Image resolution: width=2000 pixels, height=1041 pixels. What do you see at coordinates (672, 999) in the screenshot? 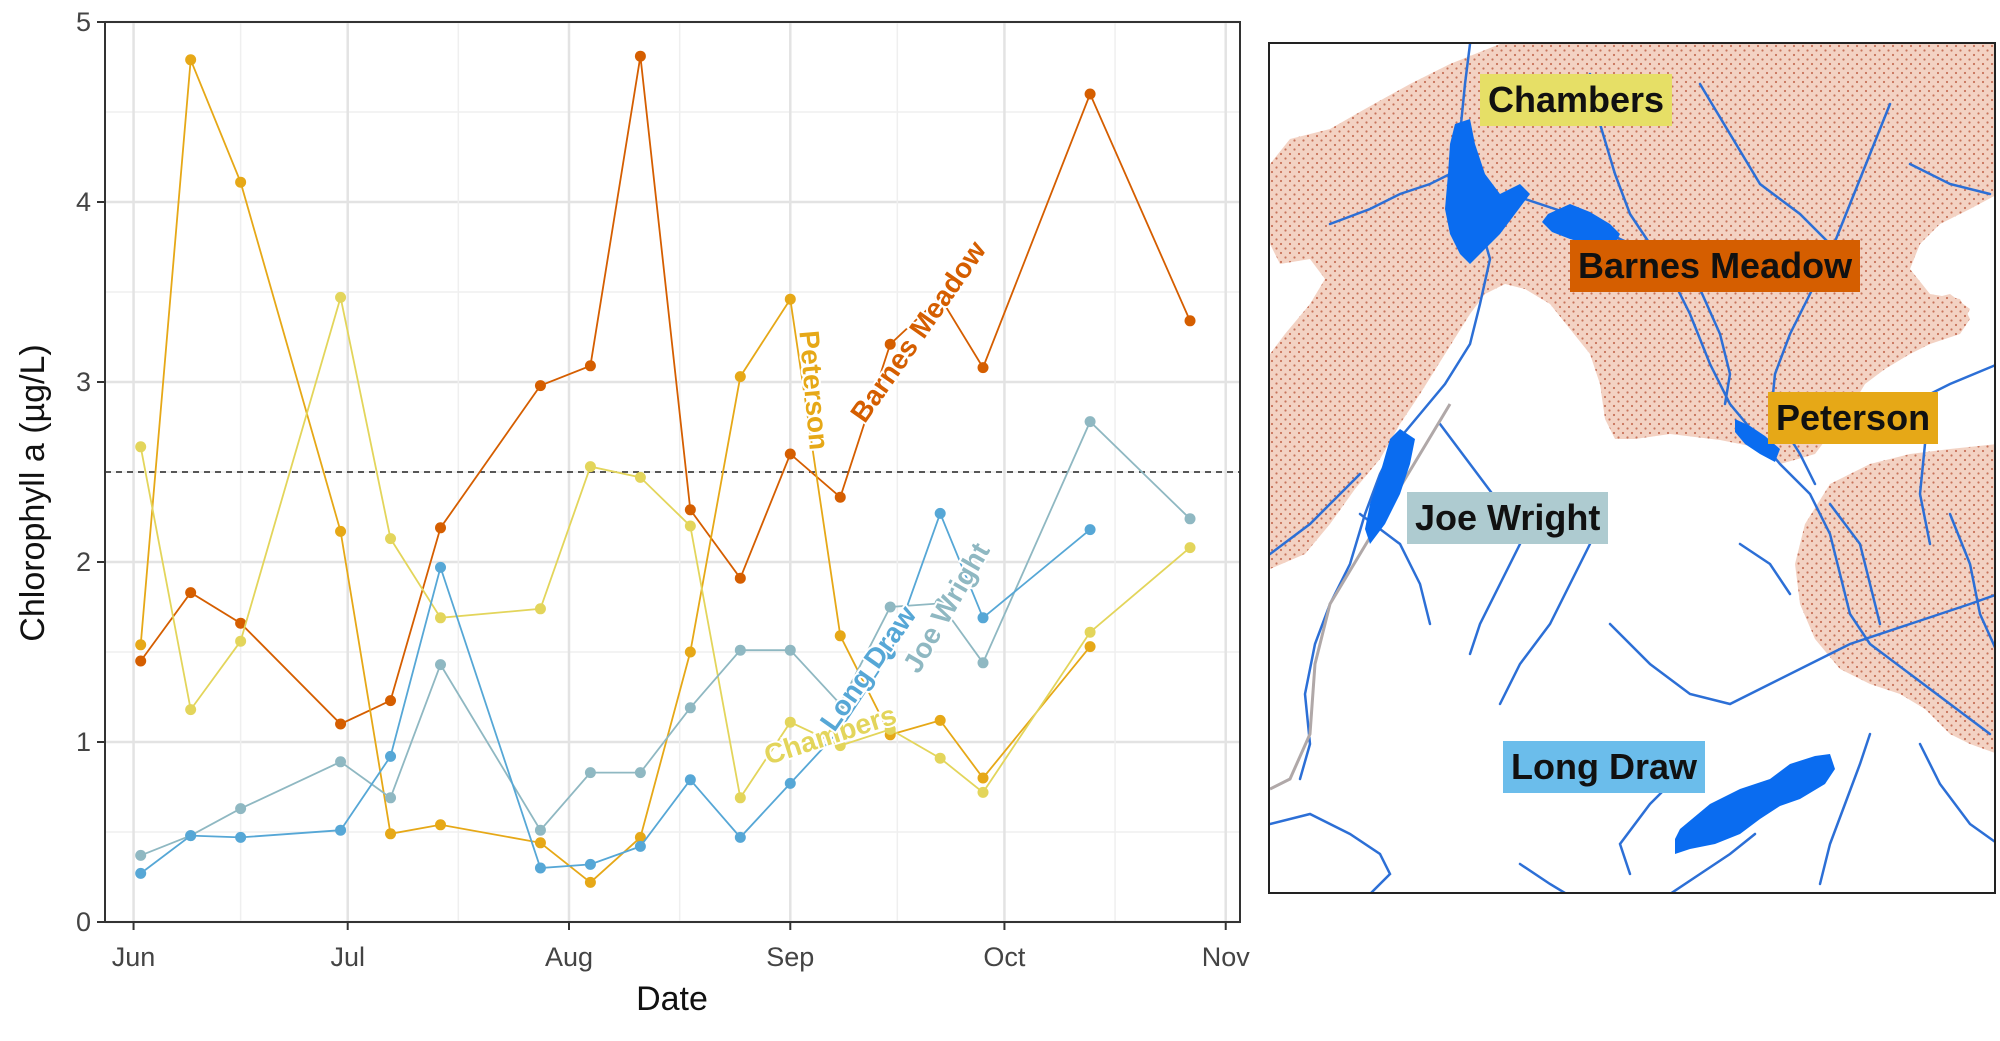
I see `x-axis-title: Date` at bounding box center [672, 999].